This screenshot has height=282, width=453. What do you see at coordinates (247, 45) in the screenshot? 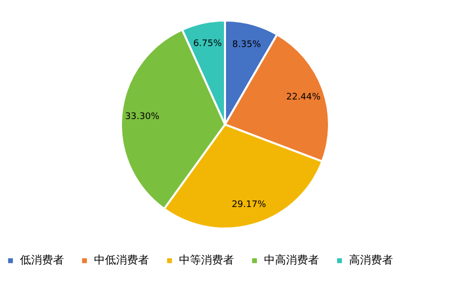
I see `data-label: 8.35%` at bounding box center [247, 45].